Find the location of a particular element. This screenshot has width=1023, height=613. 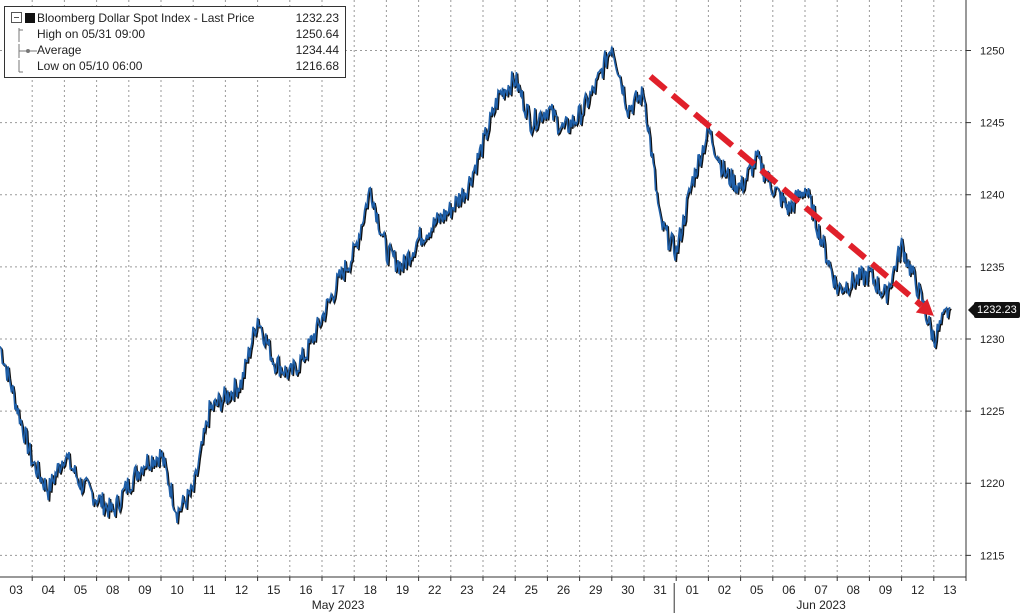

x-tick-label: 31 is located at coordinates (660, 590).